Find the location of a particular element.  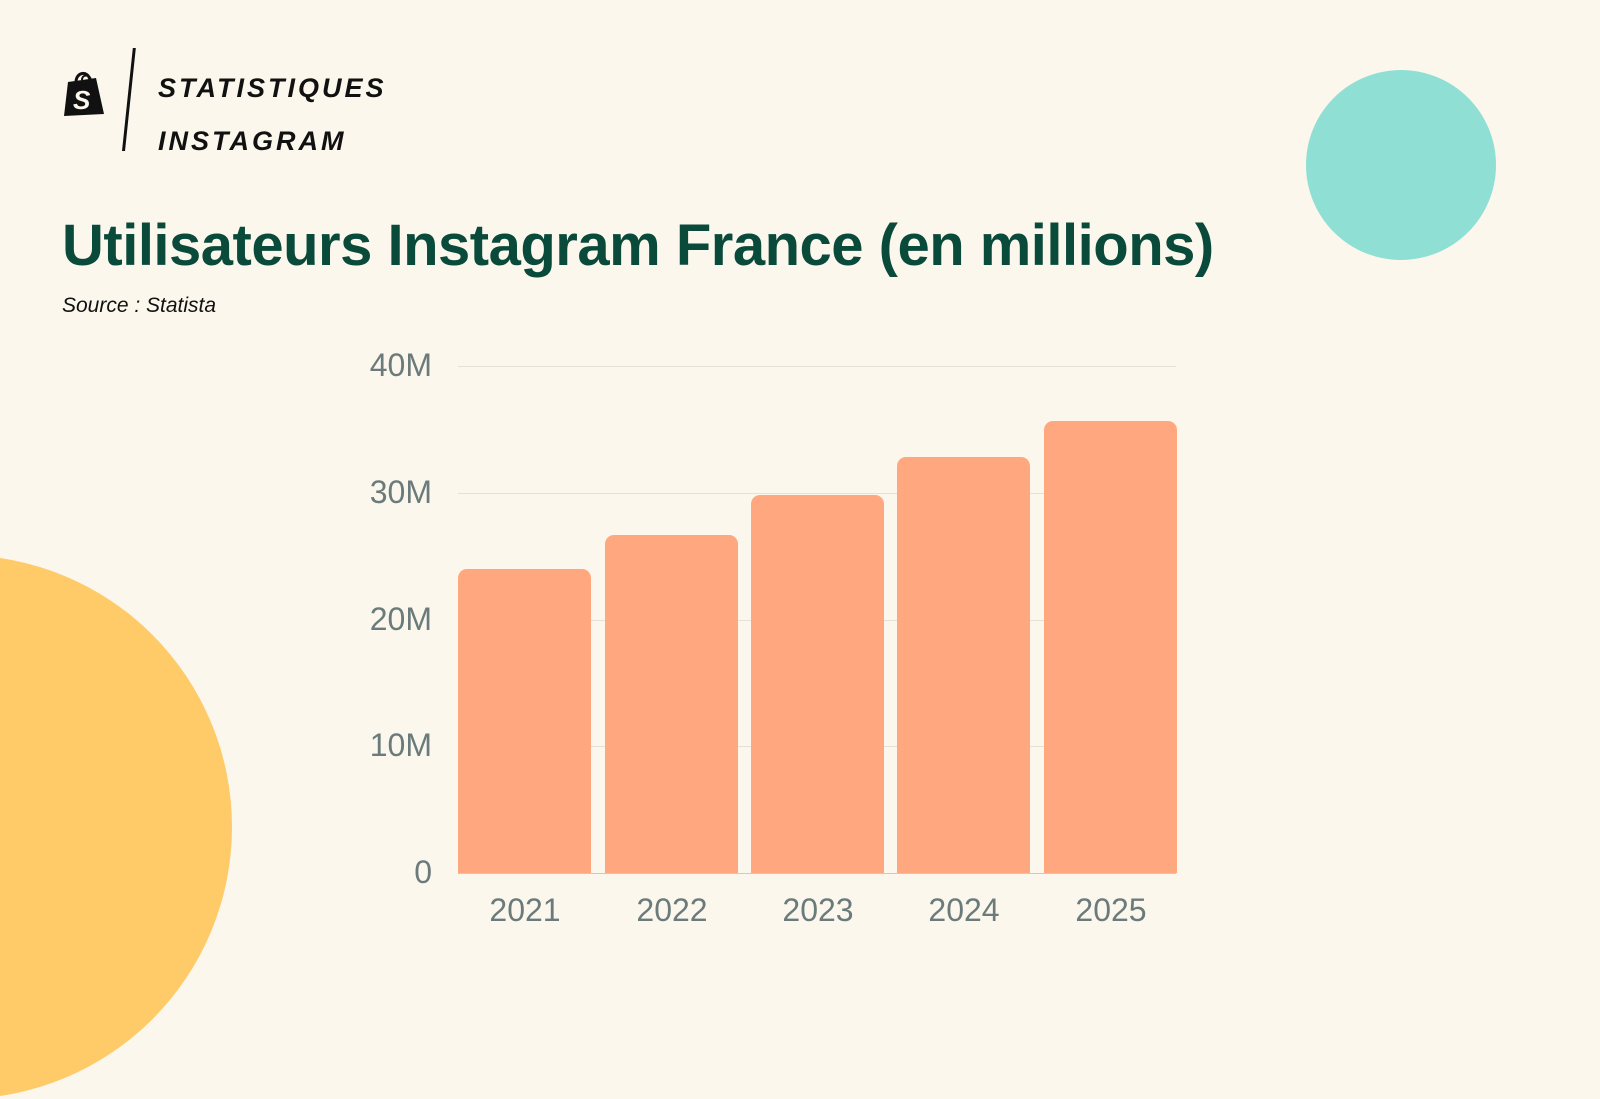

brand-label: STATISTIQUES INSTAGRAM is located at coordinates (308, 115).